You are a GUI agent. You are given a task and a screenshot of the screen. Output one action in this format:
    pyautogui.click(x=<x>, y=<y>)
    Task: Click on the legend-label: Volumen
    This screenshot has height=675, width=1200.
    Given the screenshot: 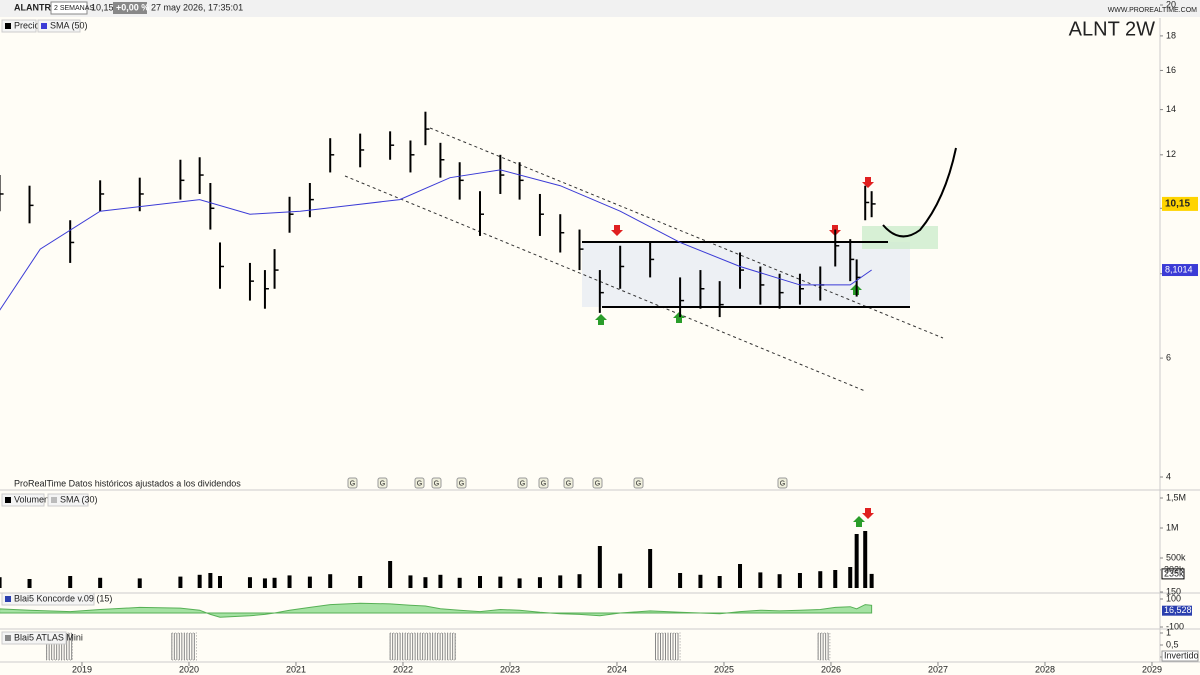 What is the action you would take?
    pyautogui.click(x=31, y=499)
    